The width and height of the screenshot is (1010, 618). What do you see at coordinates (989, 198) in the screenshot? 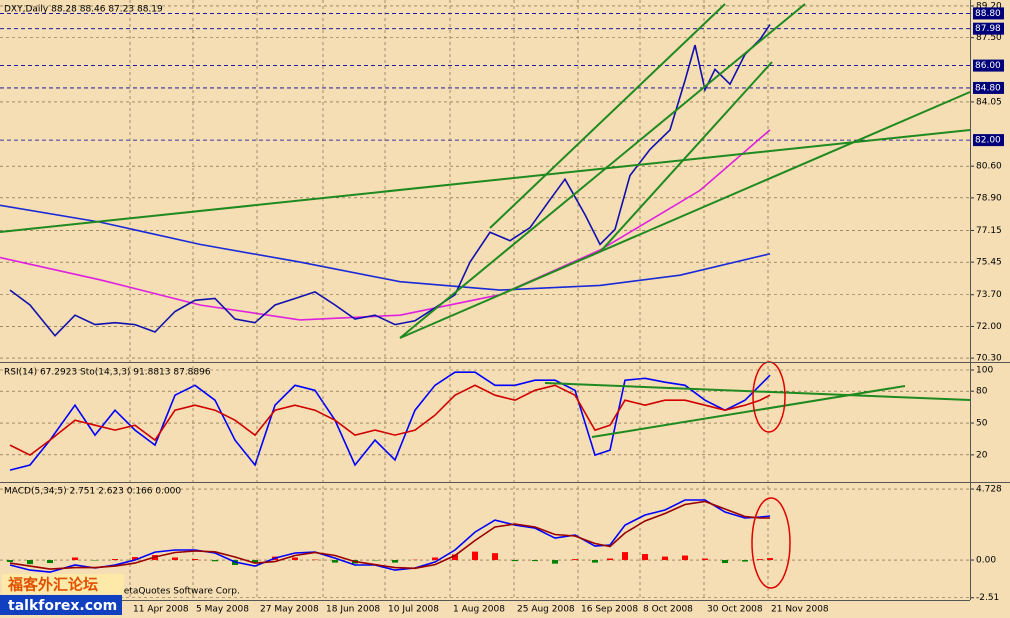
I see `y-tick-label: 78.90` at bounding box center [989, 198].